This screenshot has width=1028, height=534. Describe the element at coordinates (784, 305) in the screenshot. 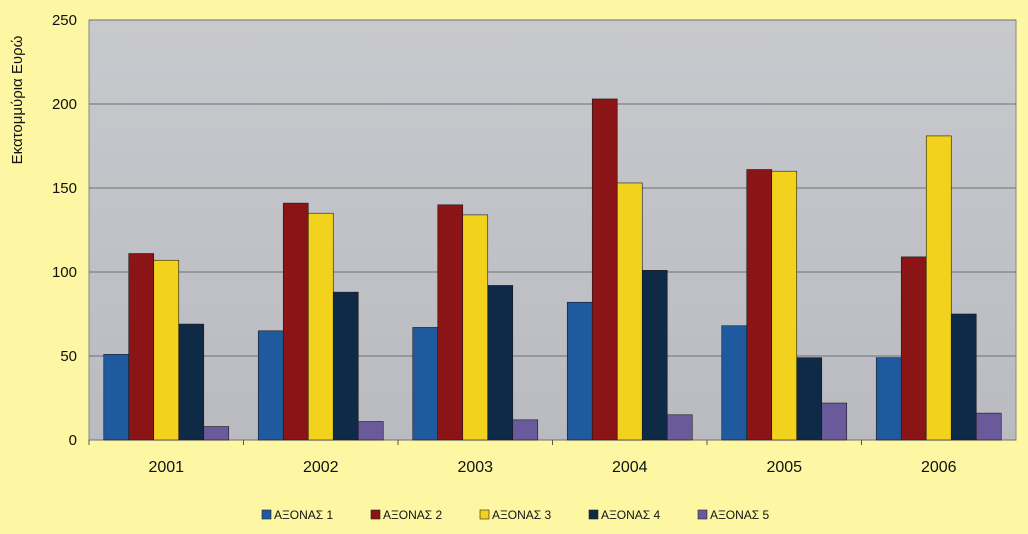

I see `bar-3-2005` at that location.